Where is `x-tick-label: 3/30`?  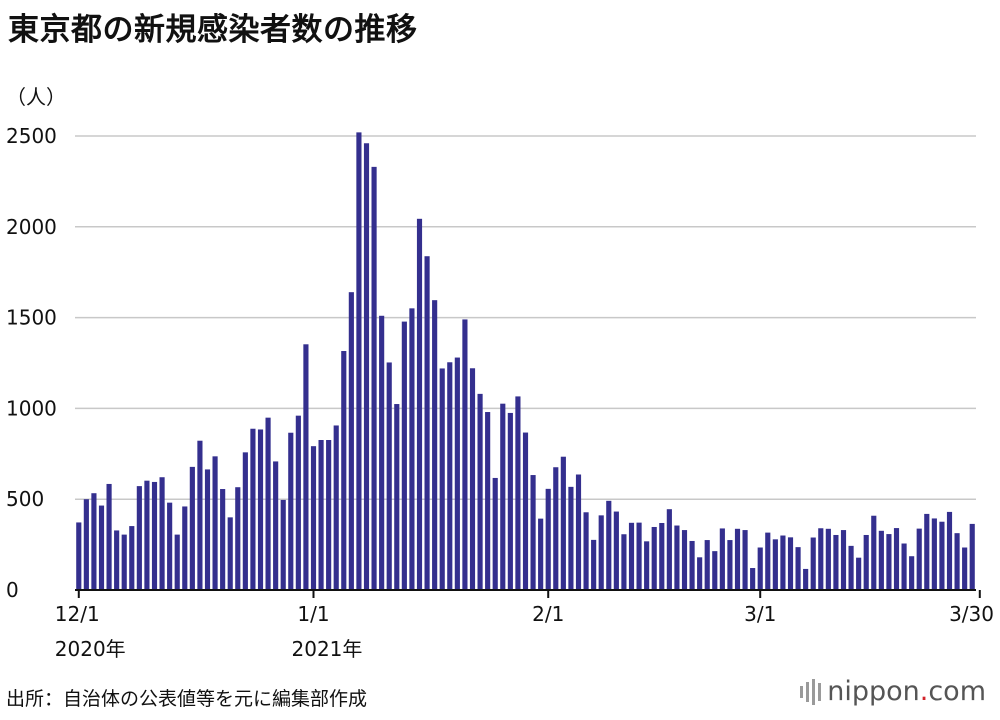
x-tick-label: 3/30 is located at coordinates (971, 614).